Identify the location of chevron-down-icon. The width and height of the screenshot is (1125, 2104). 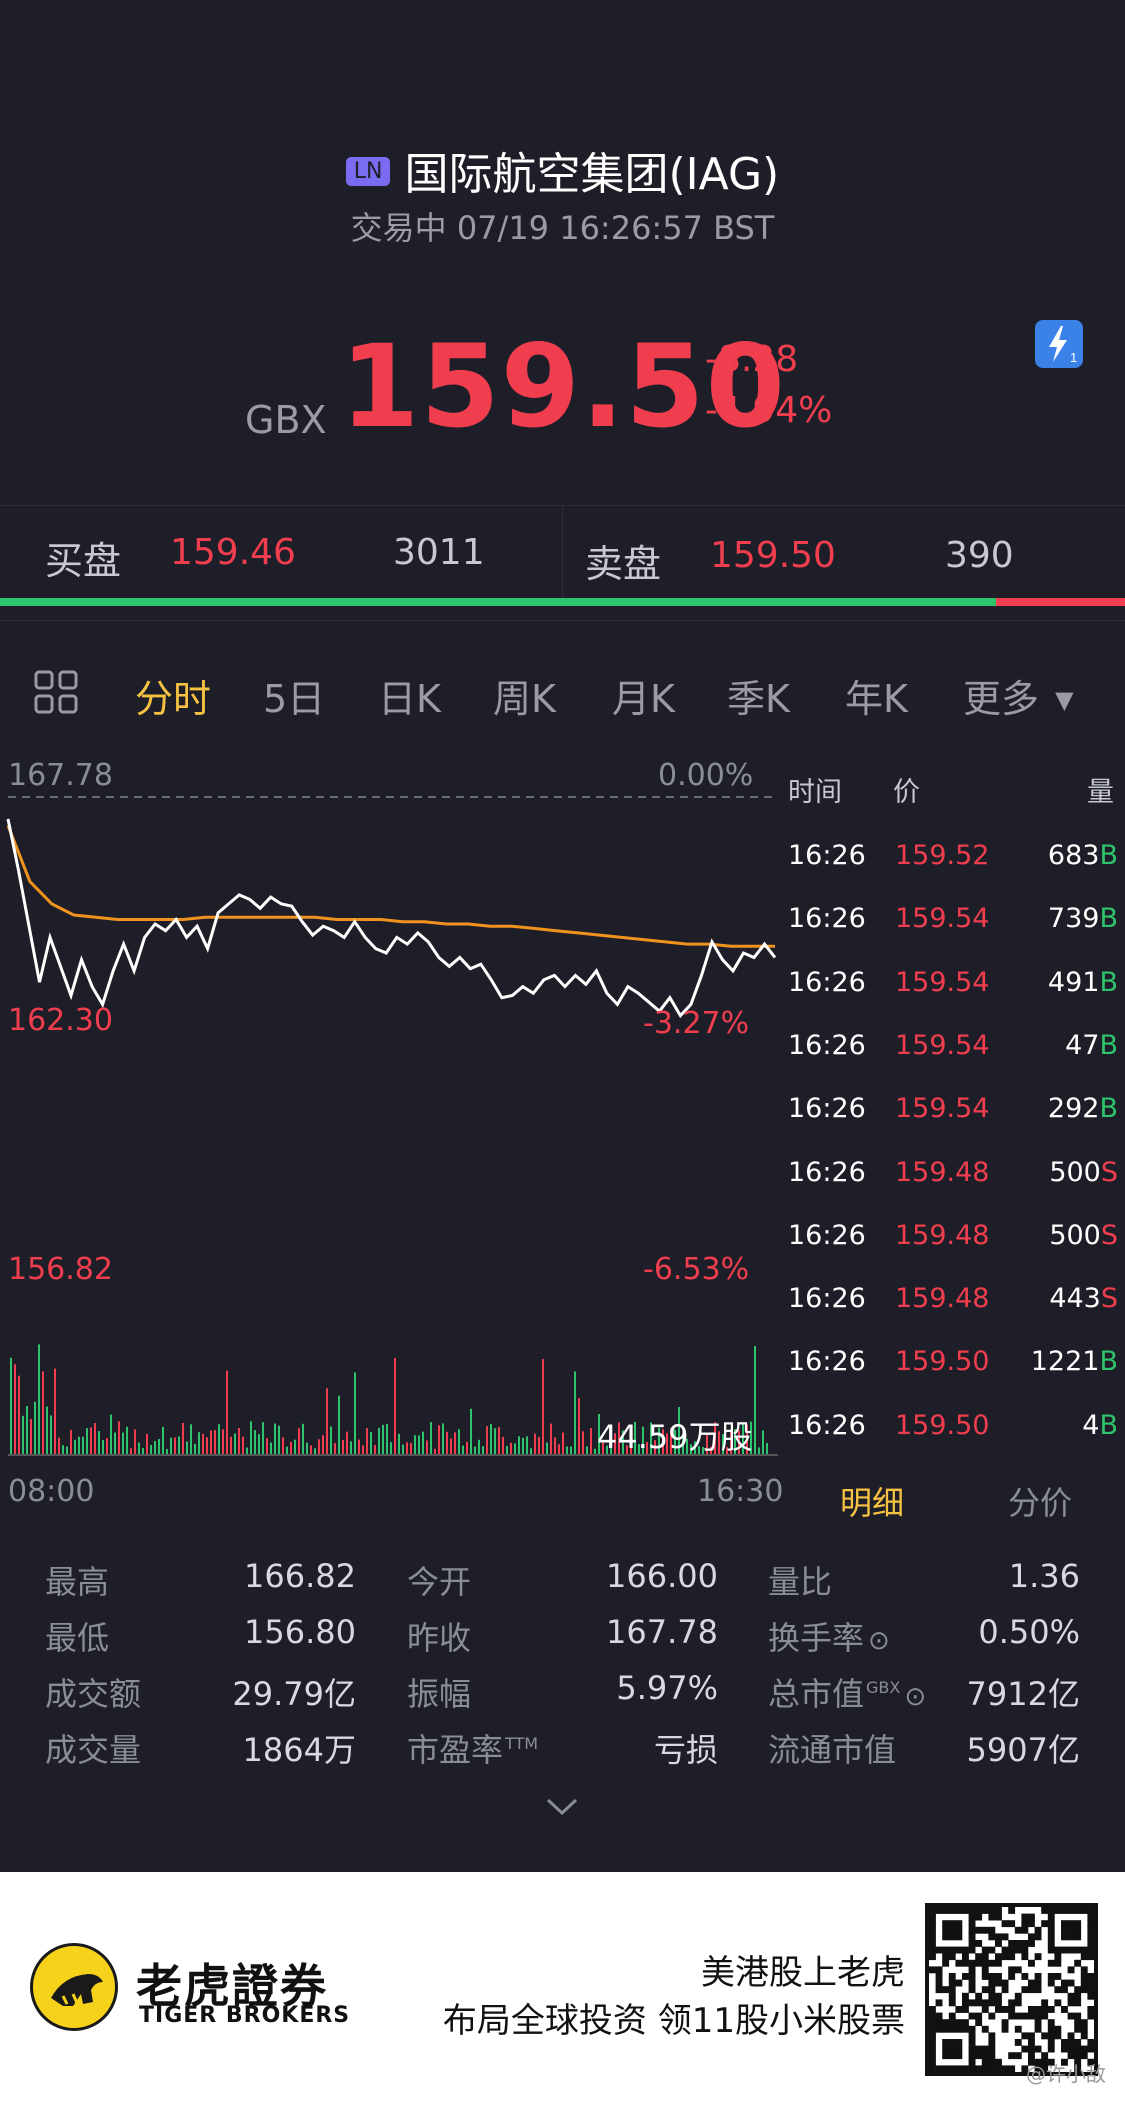
(562, 1807).